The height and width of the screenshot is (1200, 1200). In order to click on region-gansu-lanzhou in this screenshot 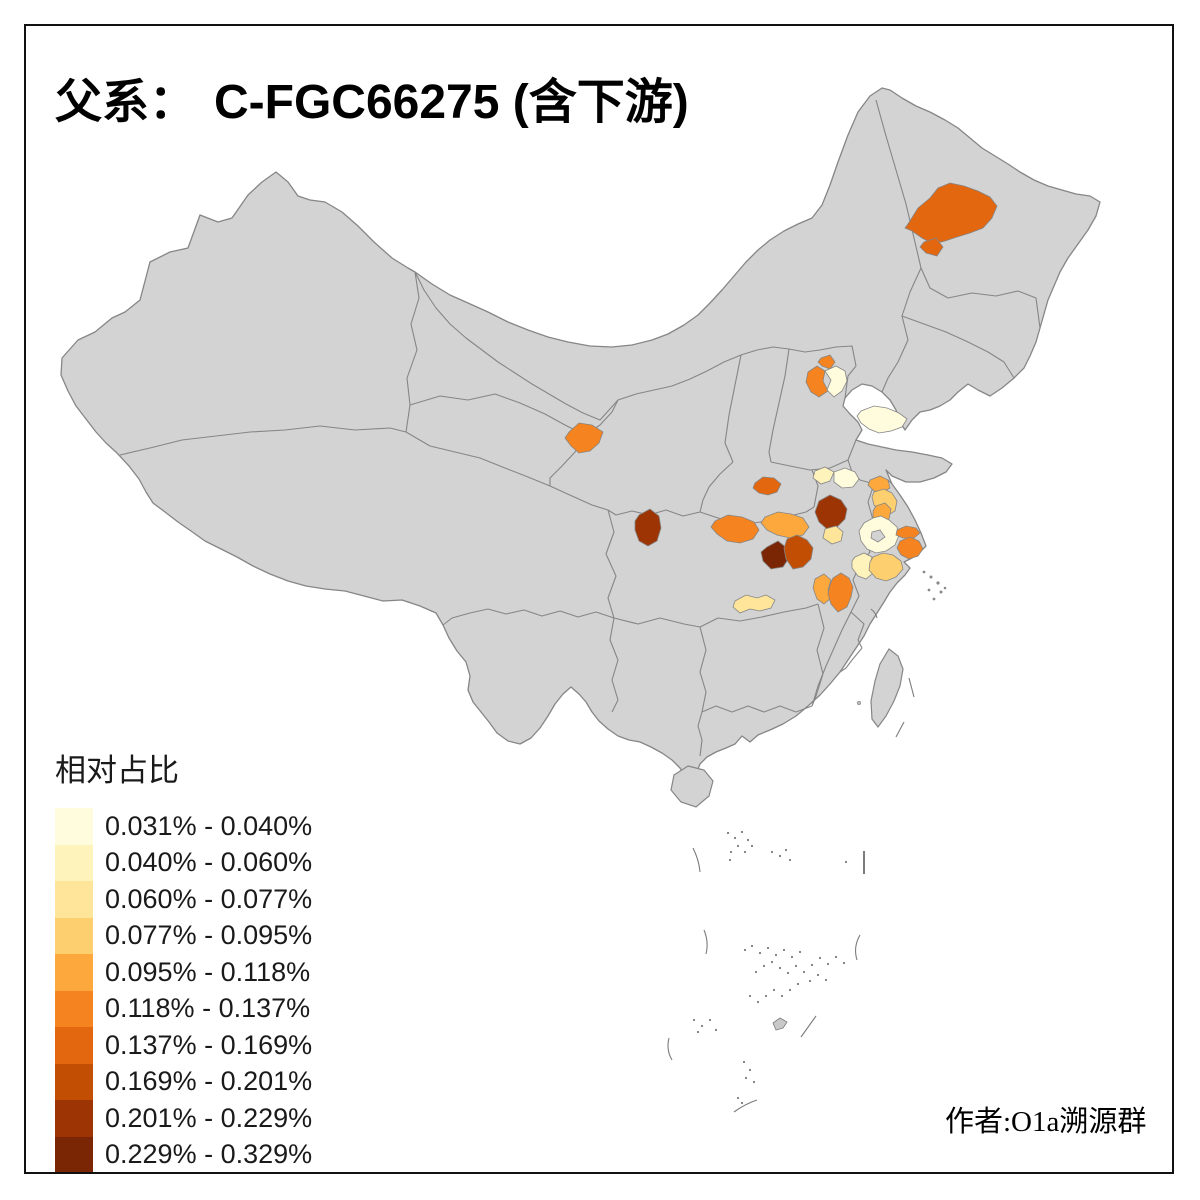, I will do `click(584, 438)`.